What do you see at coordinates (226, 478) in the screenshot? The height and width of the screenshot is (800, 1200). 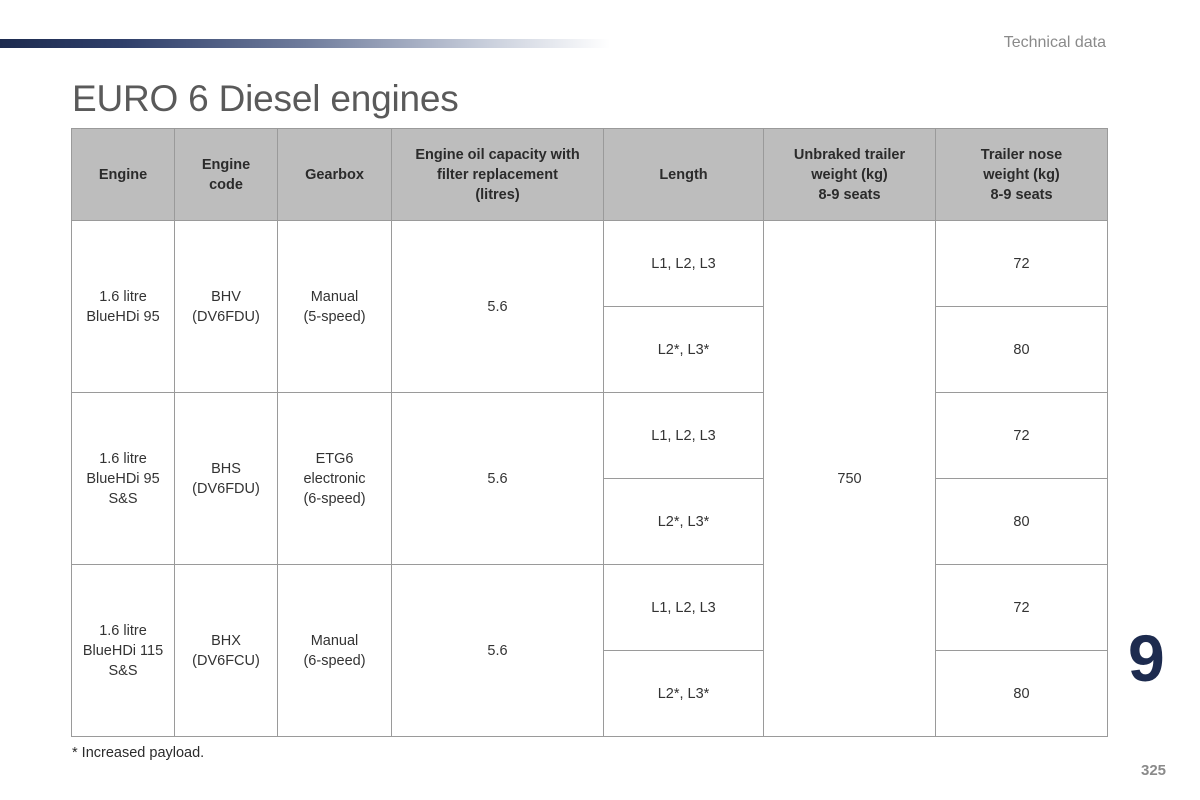 I see `engine-code-cell: BHS (DV6FDU)` at bounding box center [226, 478].